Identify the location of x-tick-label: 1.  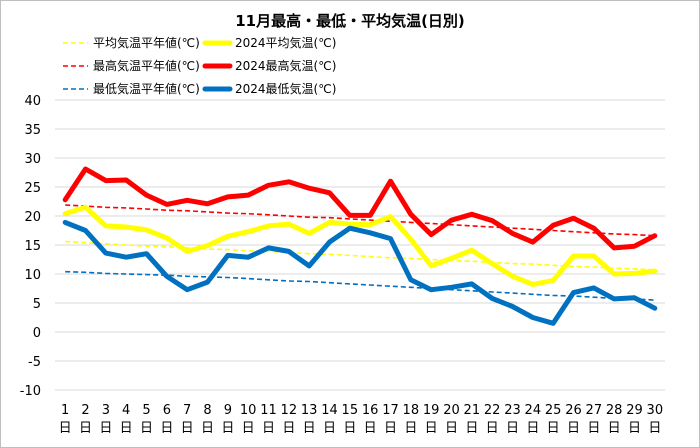
(65, 410).